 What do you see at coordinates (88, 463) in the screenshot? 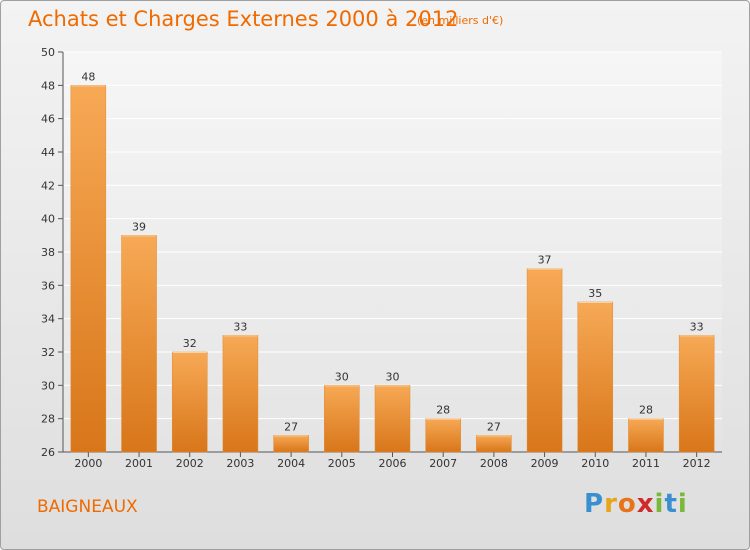
I see `x-tick-label: 2000` at bounding box center [88, 463].